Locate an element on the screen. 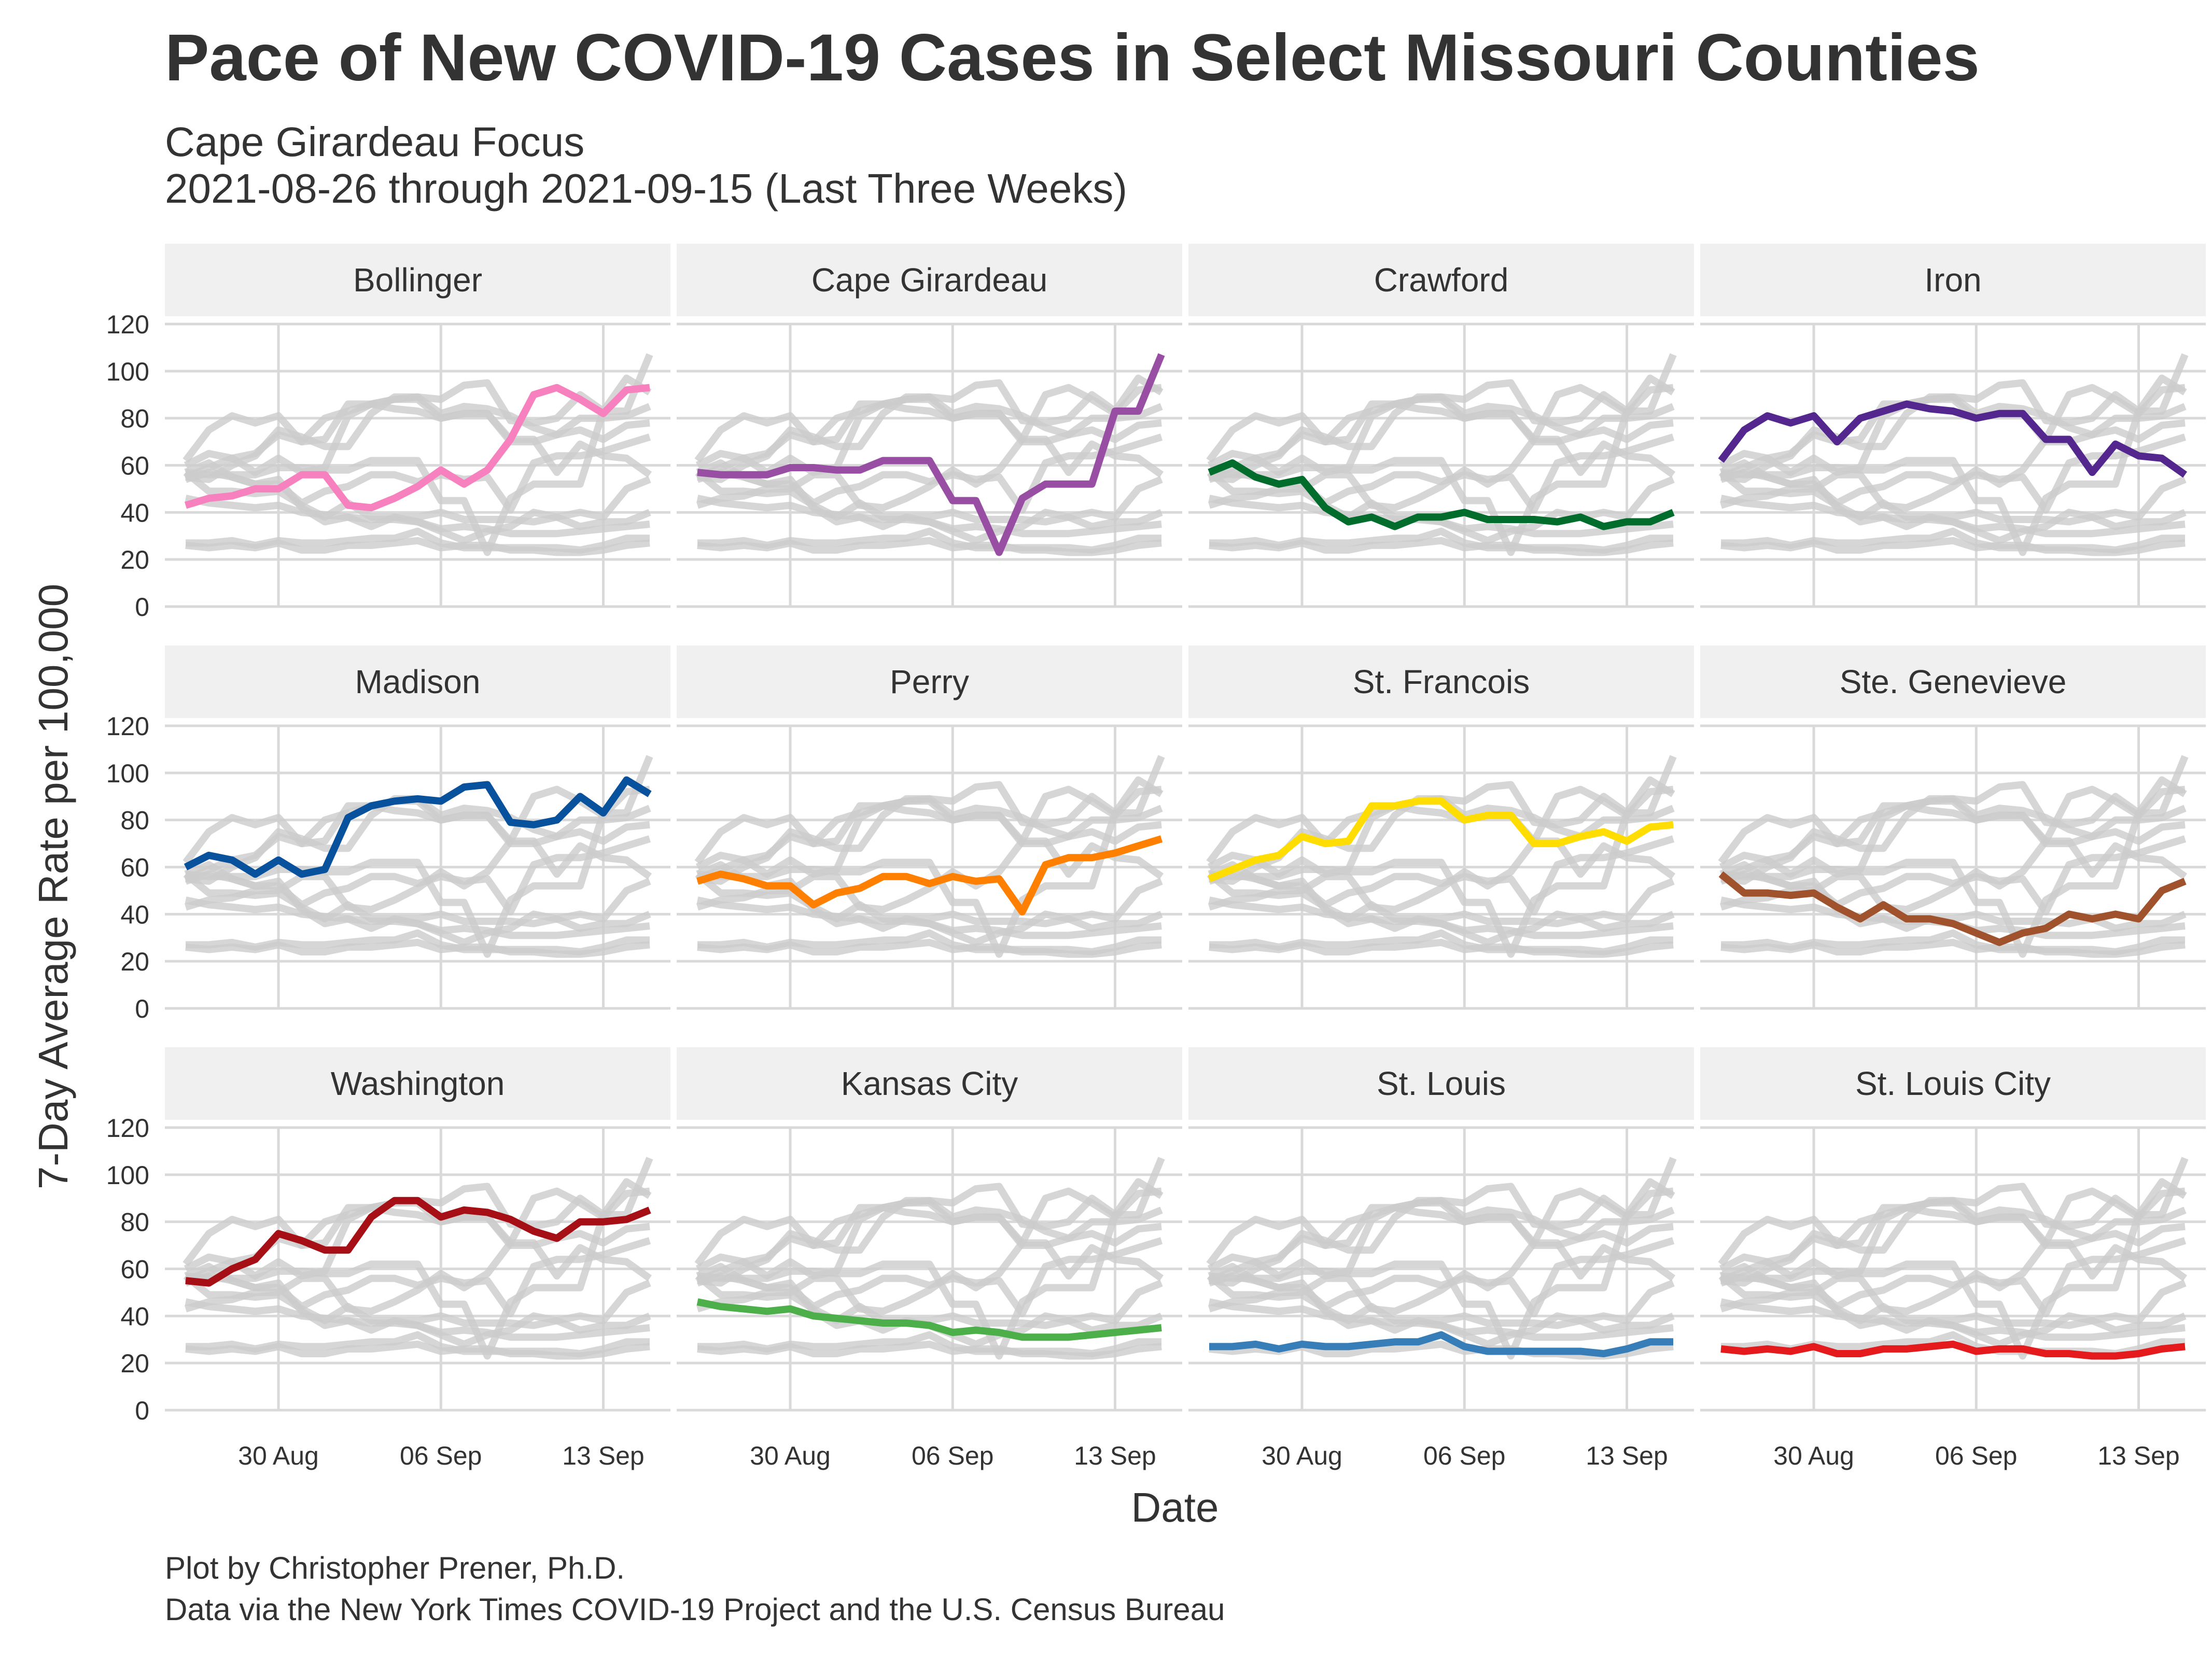 This screenshot has width=2212, height=1659. series-line-st-francois is located at coordinates (1441, 839).